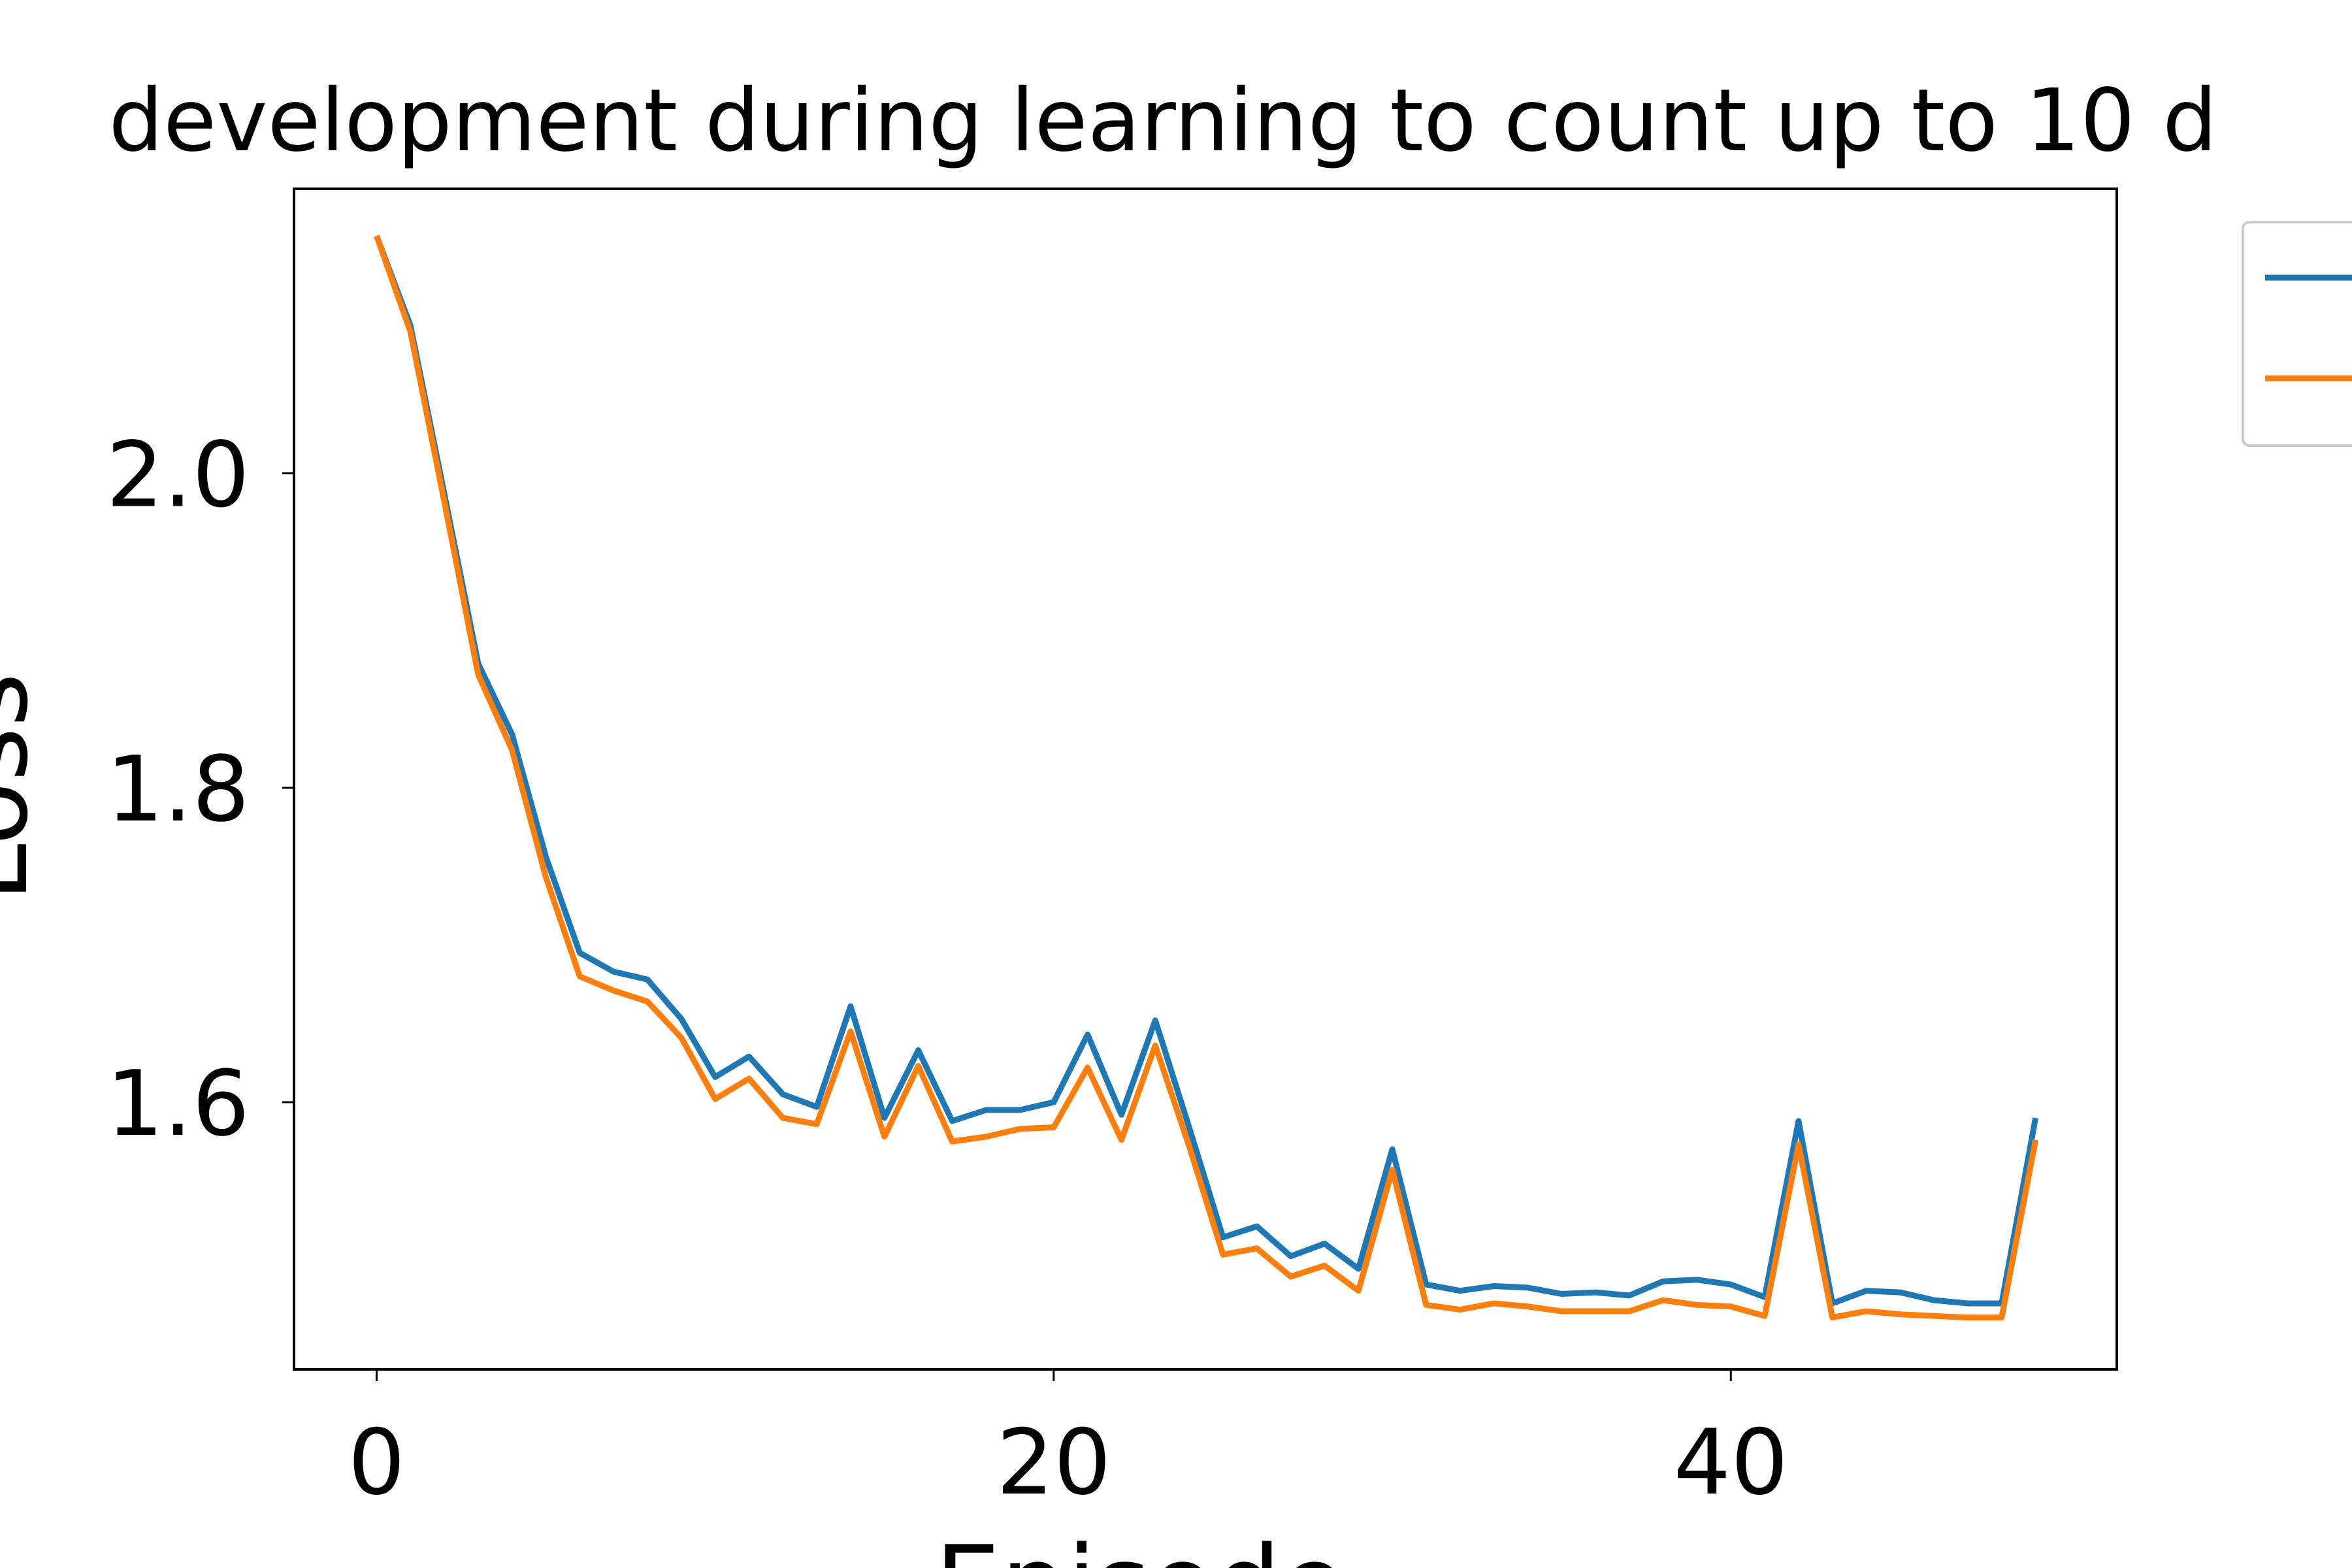  I want to click on x-tick-label: 0, so click(377, 1462).